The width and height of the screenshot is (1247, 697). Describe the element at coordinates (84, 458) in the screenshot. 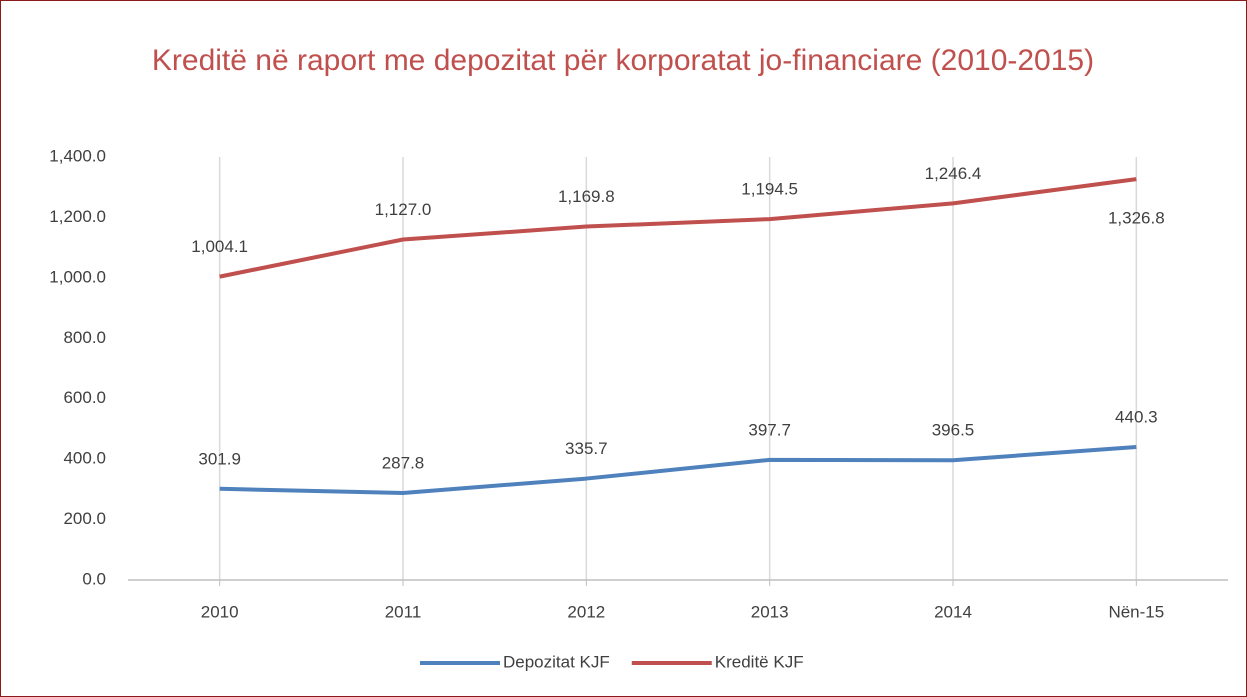

I see `y-tick-label: 400.0` at that location.